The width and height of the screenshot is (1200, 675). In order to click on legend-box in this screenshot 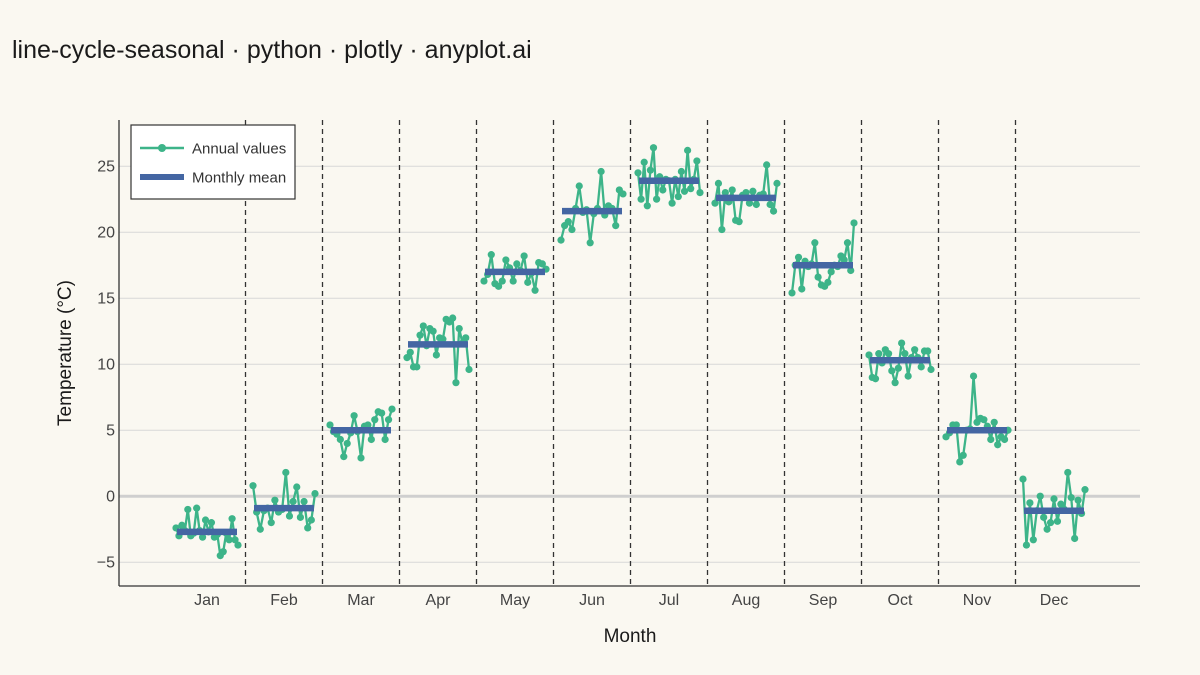, I will do `click(213, 162)`.